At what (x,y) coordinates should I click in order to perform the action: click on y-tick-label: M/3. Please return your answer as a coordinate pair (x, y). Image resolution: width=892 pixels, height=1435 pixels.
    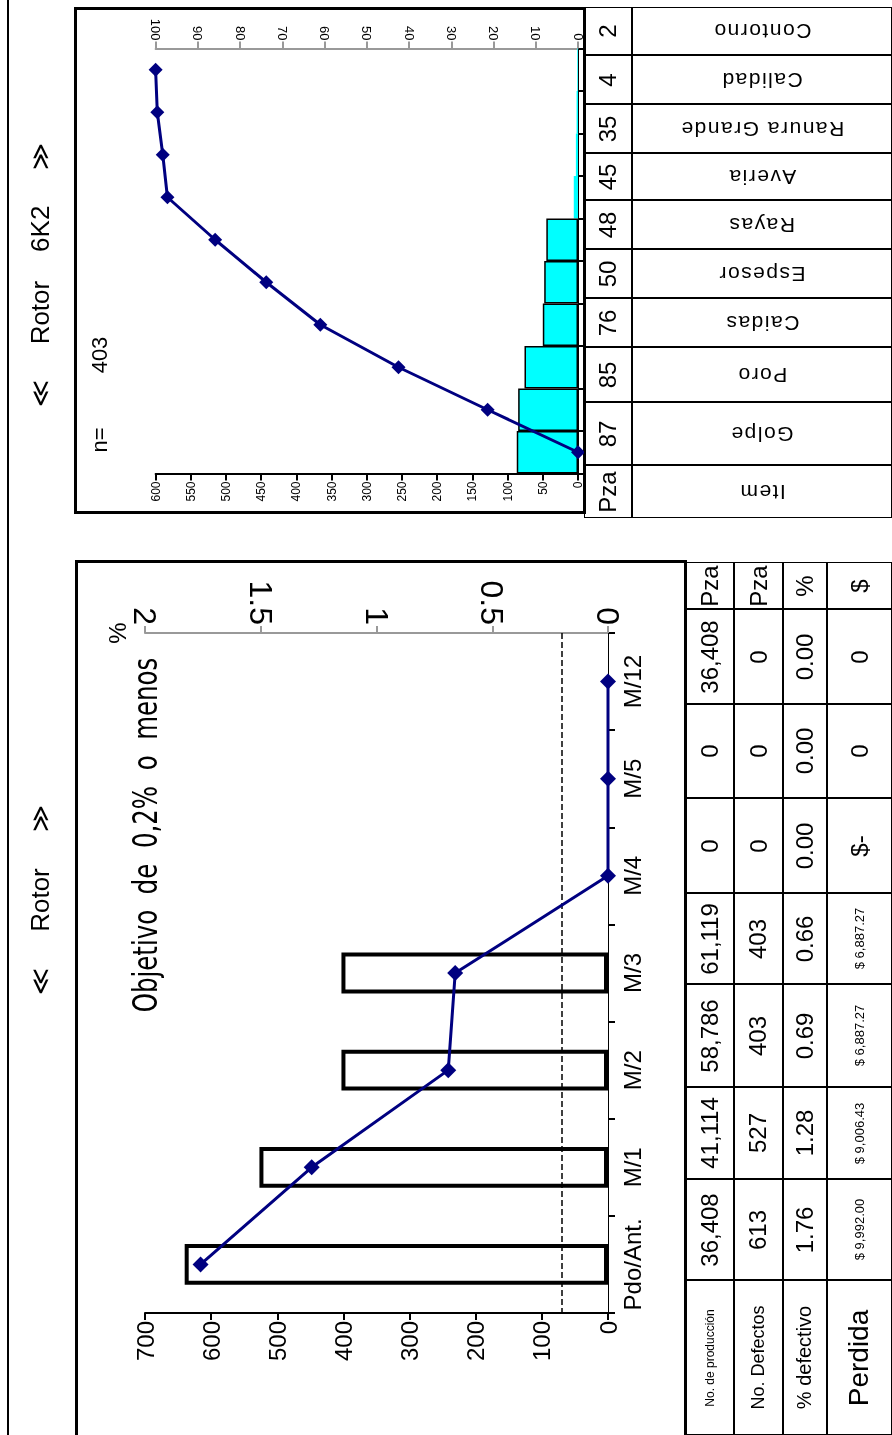
    Looking at the image, I should click on (632, 973).